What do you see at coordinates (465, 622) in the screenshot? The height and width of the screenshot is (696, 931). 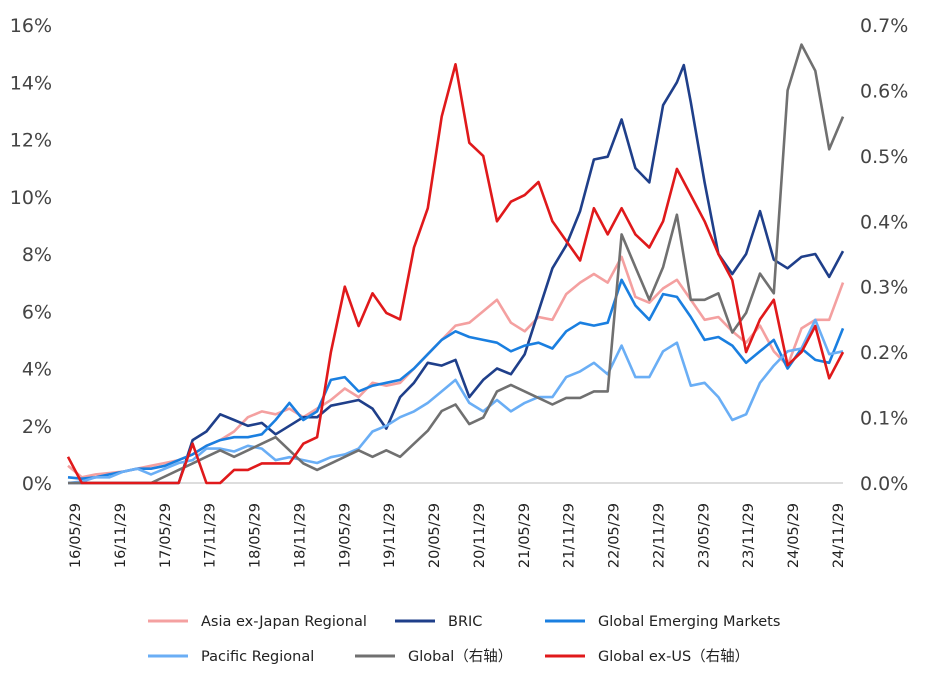 I see `legend-label: BRIC` at bounding box center [465, 622].